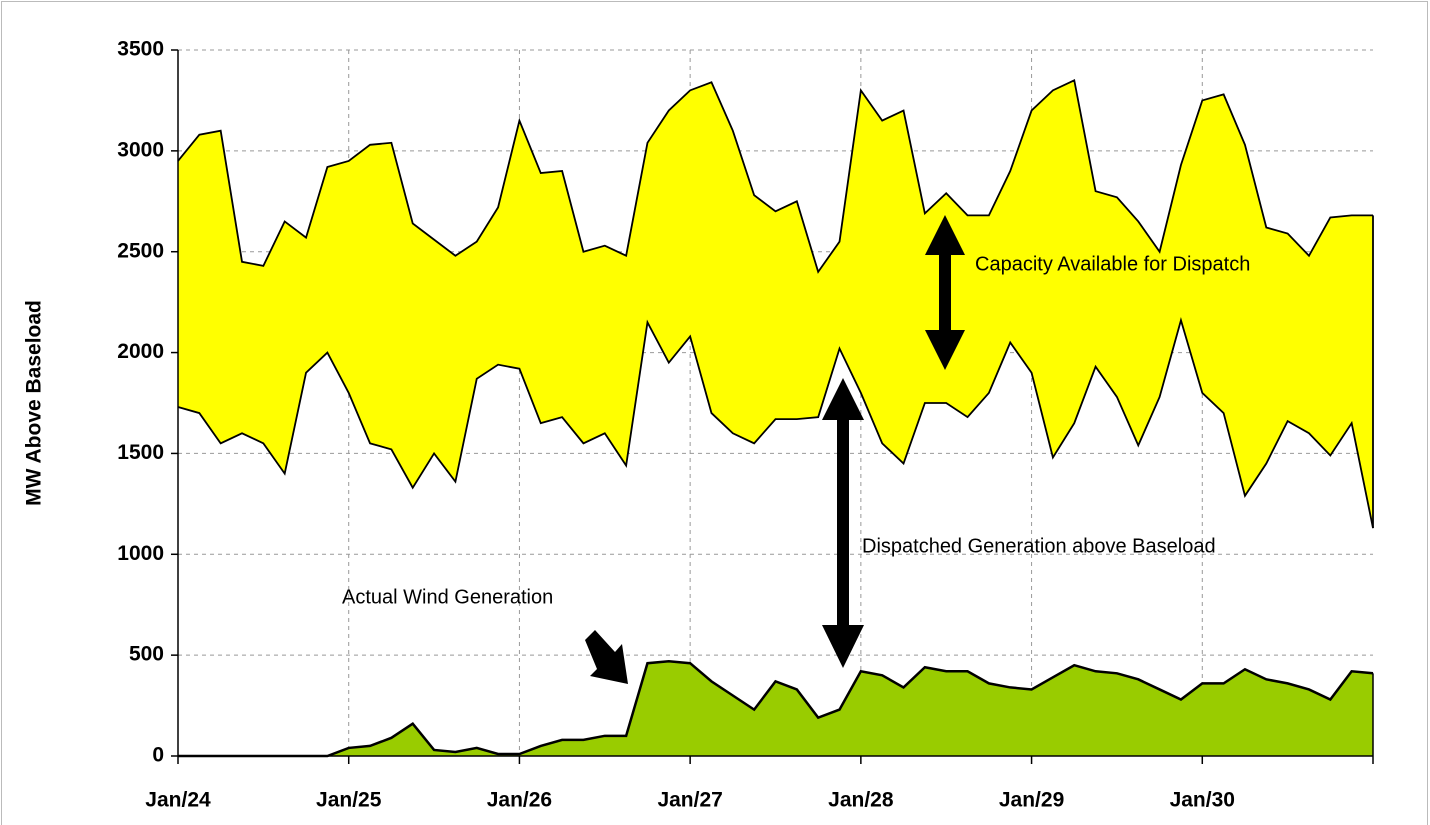 The width and height of the screenshot is (1430, 825). Describe the element at coordinates (1039, 546) in the screenshot. I see `annotation: Dispatched Generation above Baseload` at that location.